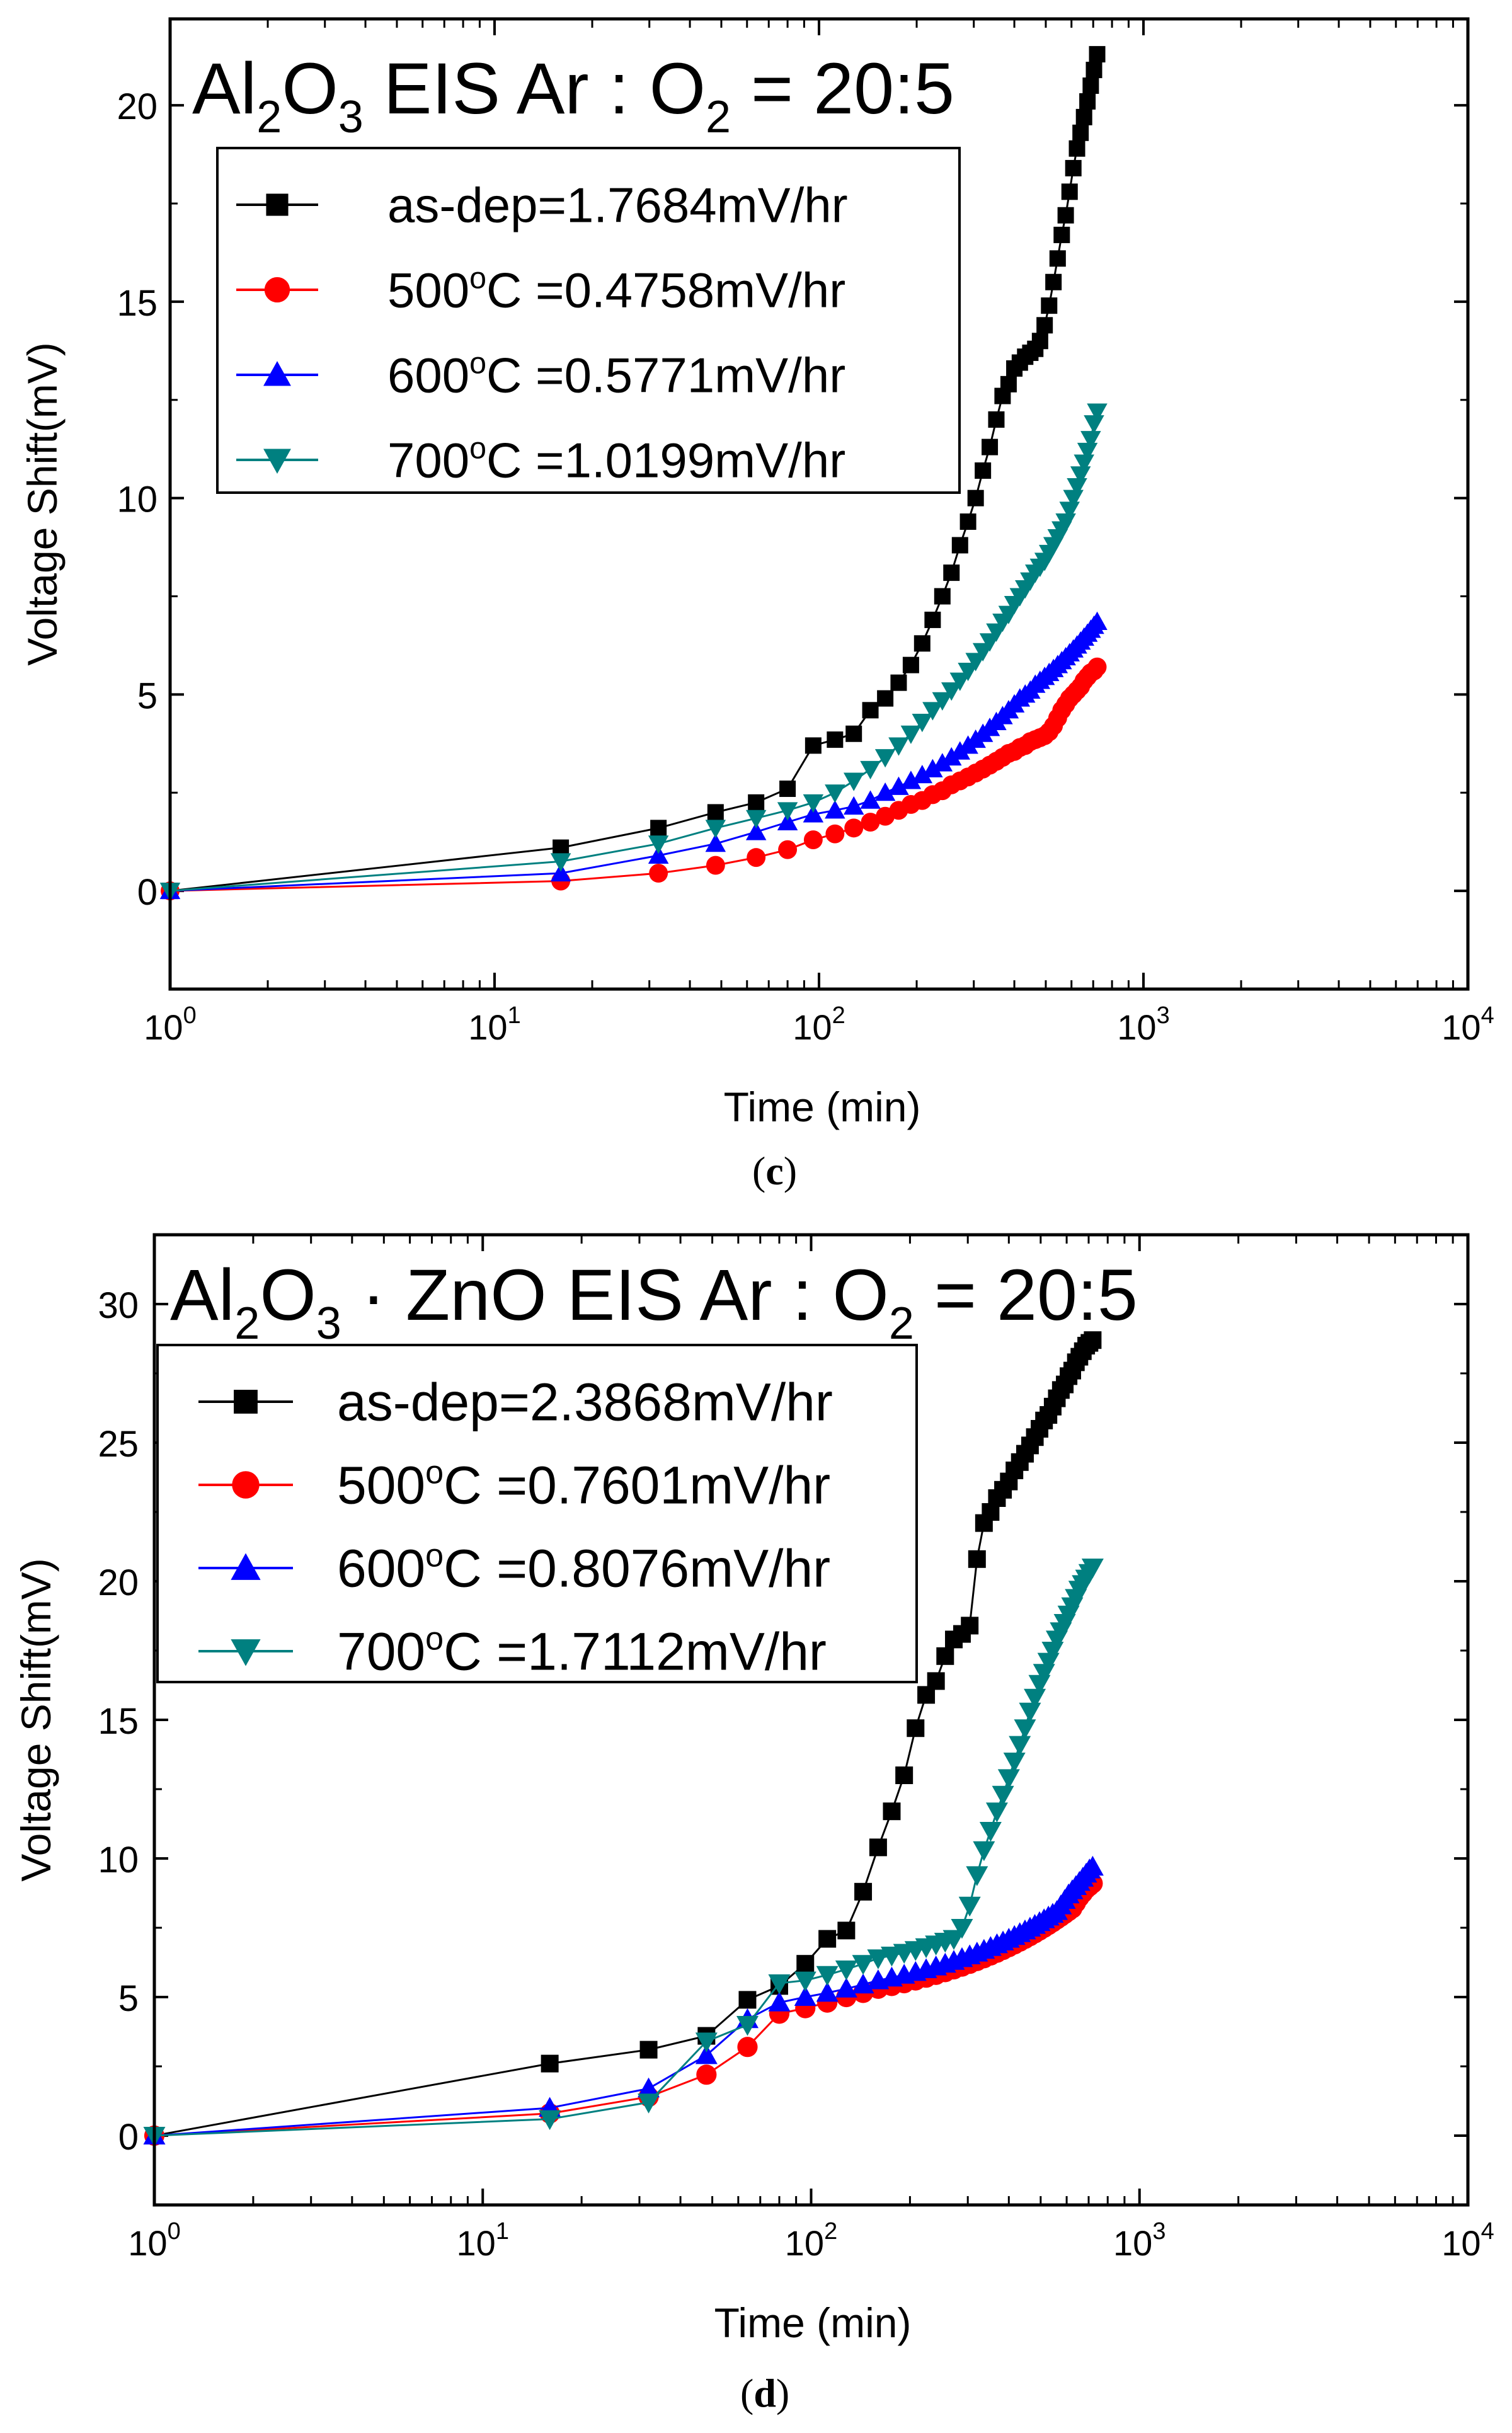 This screenshot has width=1512, height=2433. What do you see at coordinates (118, 1306) in the screenshot?
I see `y-tick-label: 30` at bounding box center [118, 1306].